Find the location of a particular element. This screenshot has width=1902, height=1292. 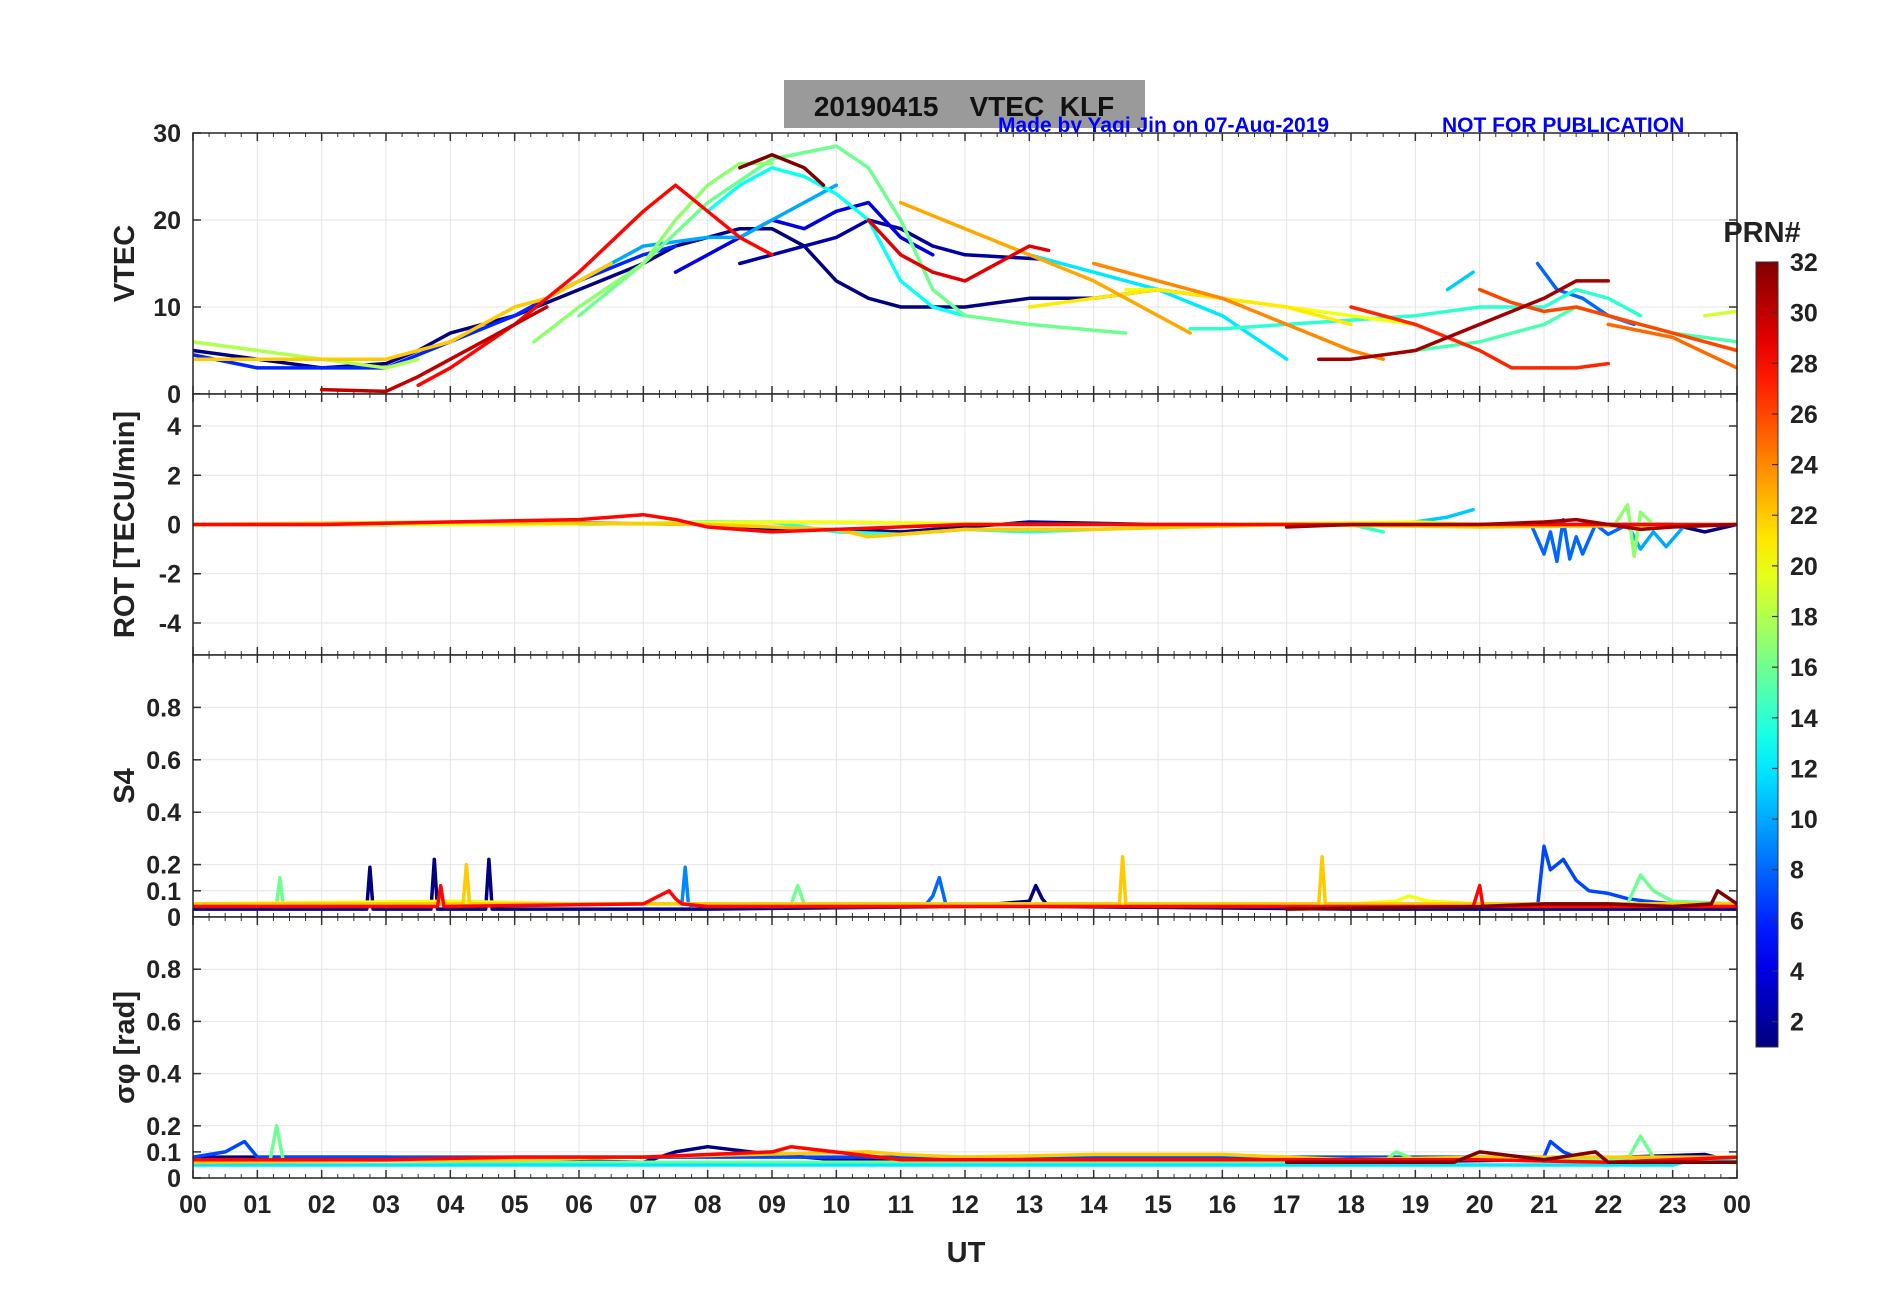

y-tick-label: 2 is located at coordinates (174, 476).